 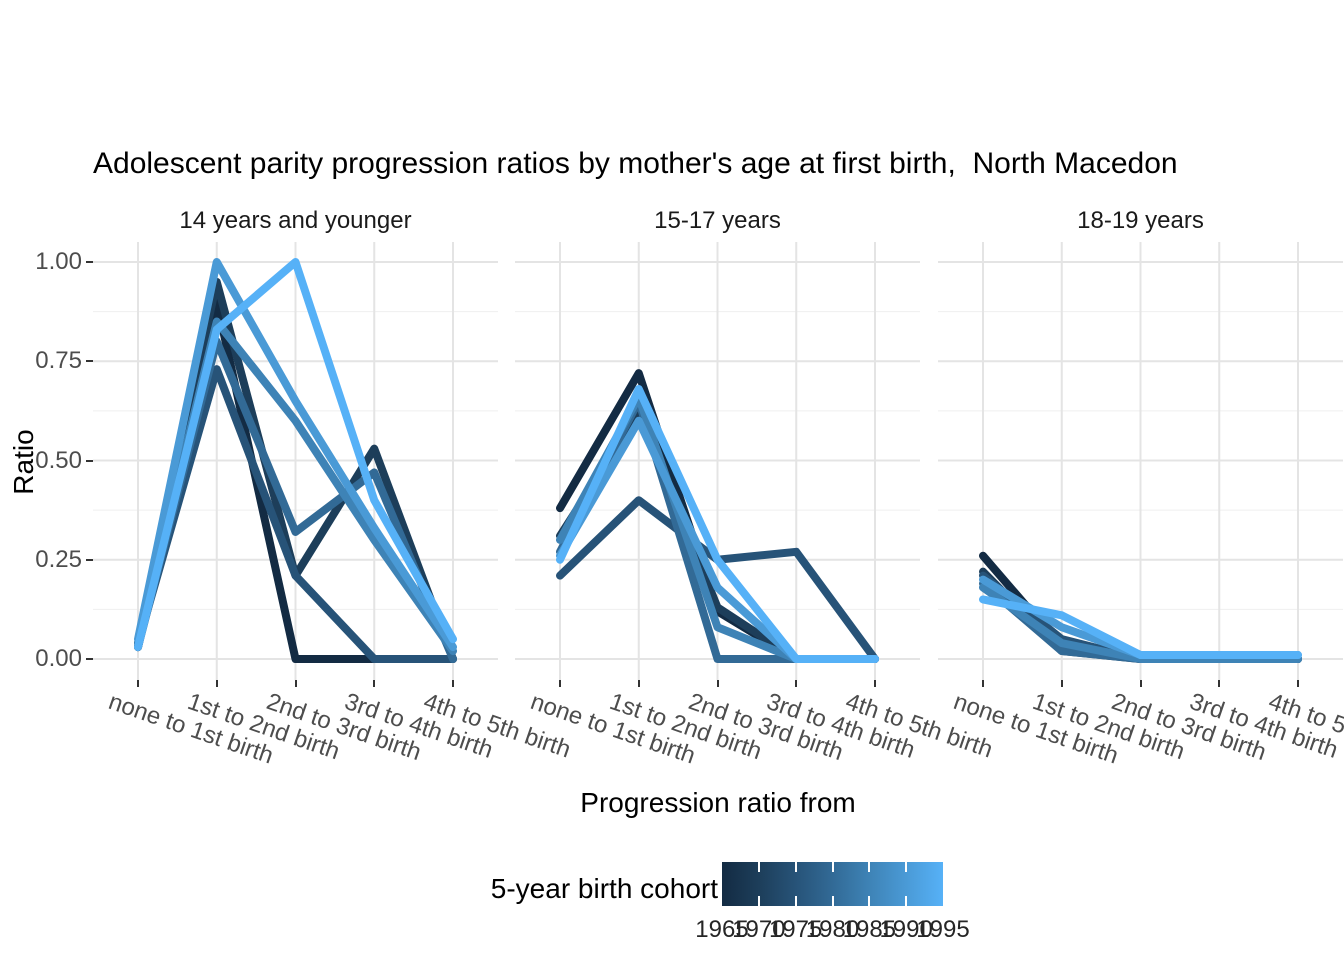 I want to click on legend-colorbar, so click(x=832, y=884).